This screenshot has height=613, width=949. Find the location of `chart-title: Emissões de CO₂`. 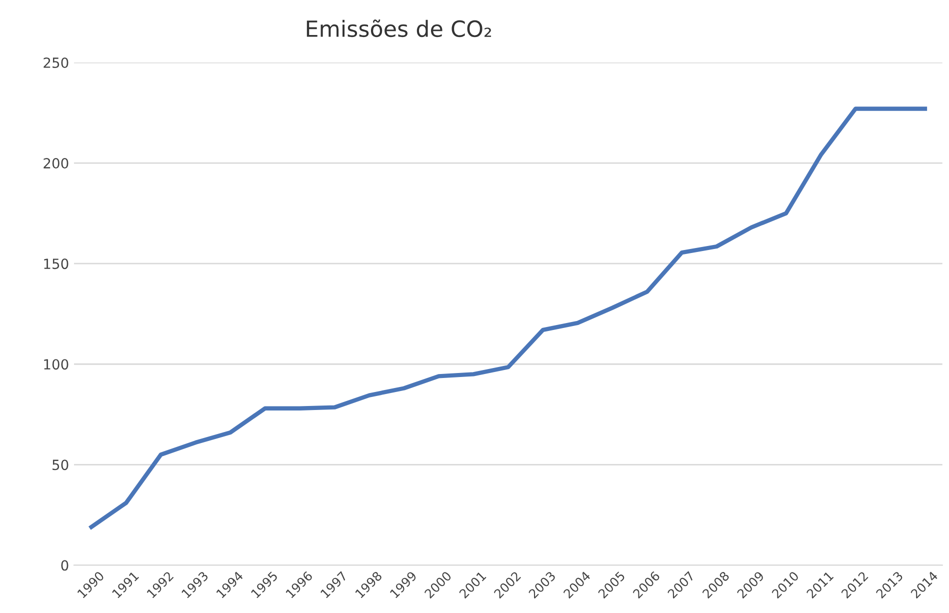

chart-title: Emissões de CO₂ is located at coordinates (399, 29).